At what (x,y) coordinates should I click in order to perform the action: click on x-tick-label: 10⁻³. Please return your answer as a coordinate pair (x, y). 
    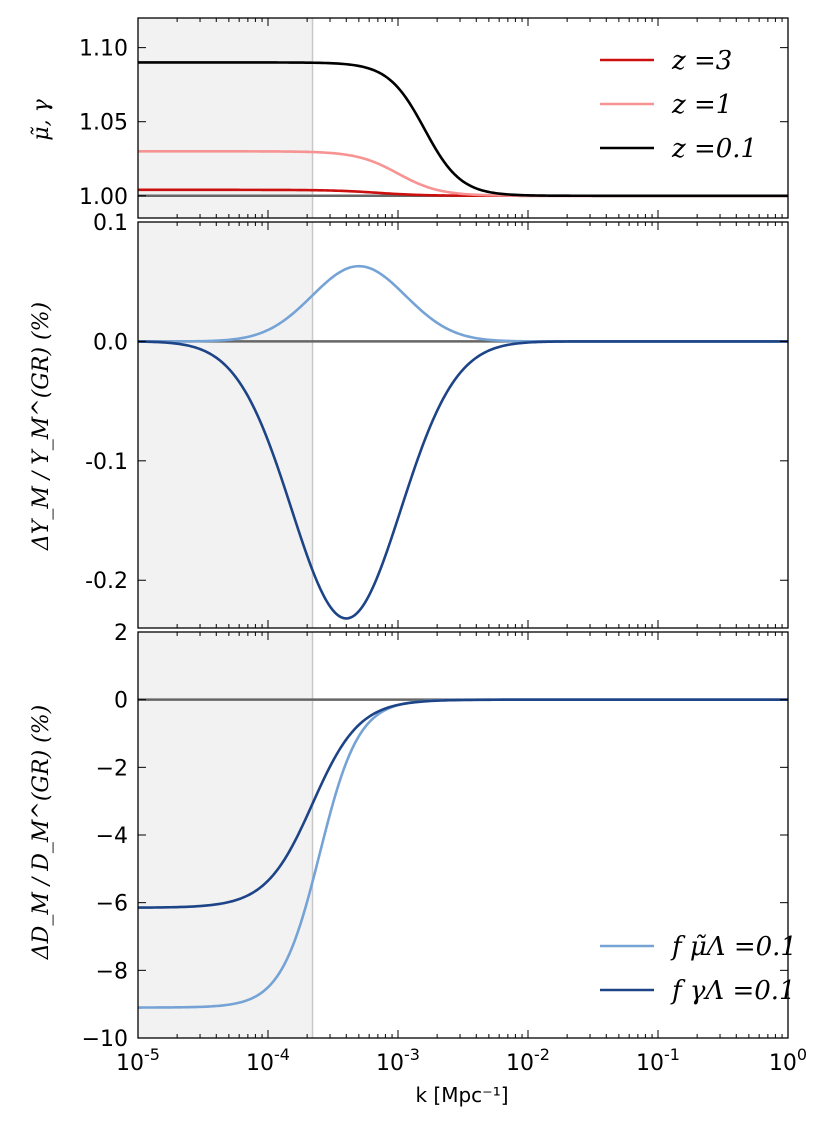
    Looking at the image, I should click on (398, 1060).